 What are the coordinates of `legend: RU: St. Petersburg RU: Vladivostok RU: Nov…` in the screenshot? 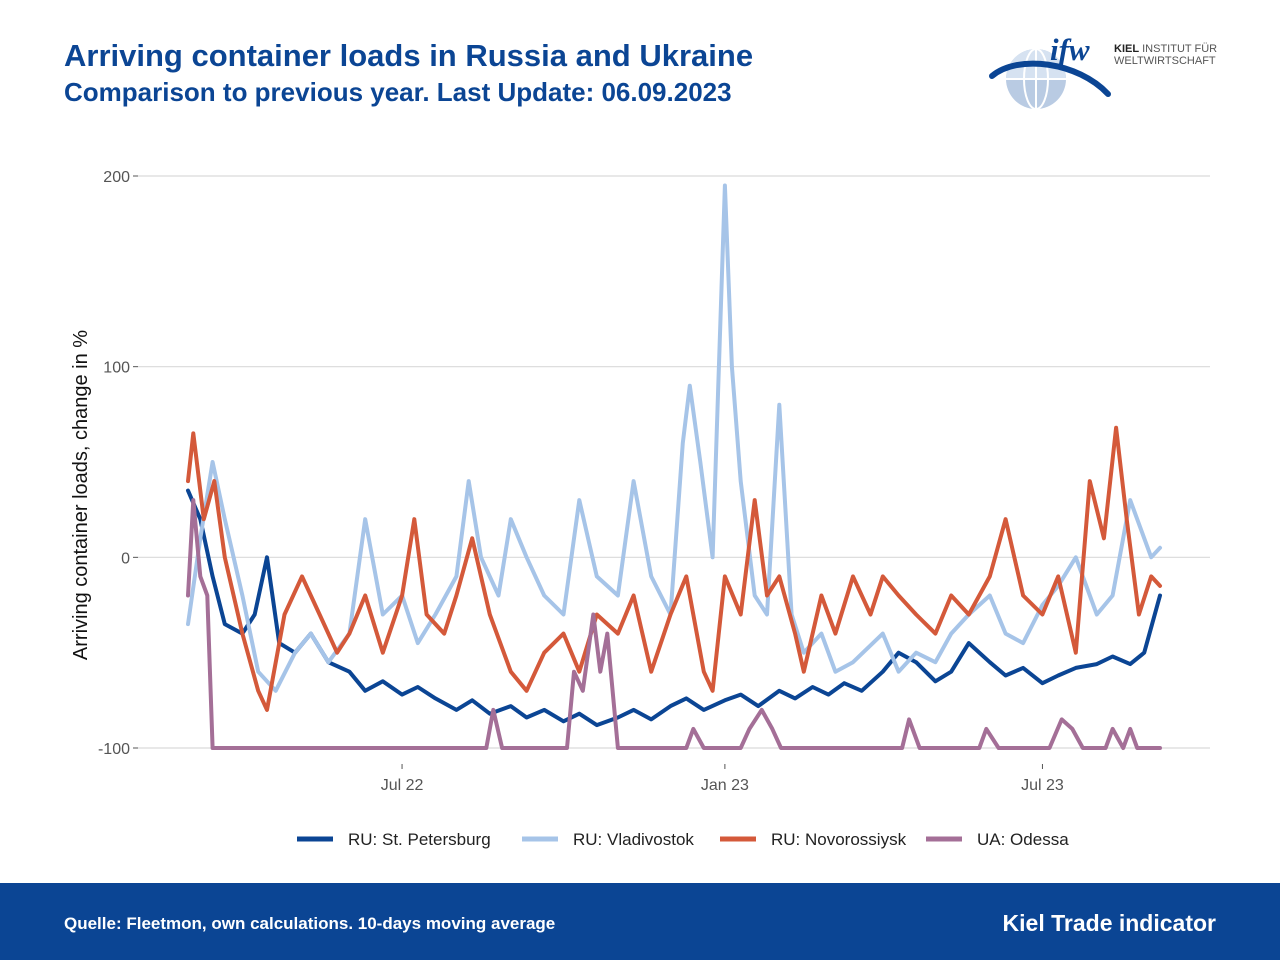 It's located at (683, 839).